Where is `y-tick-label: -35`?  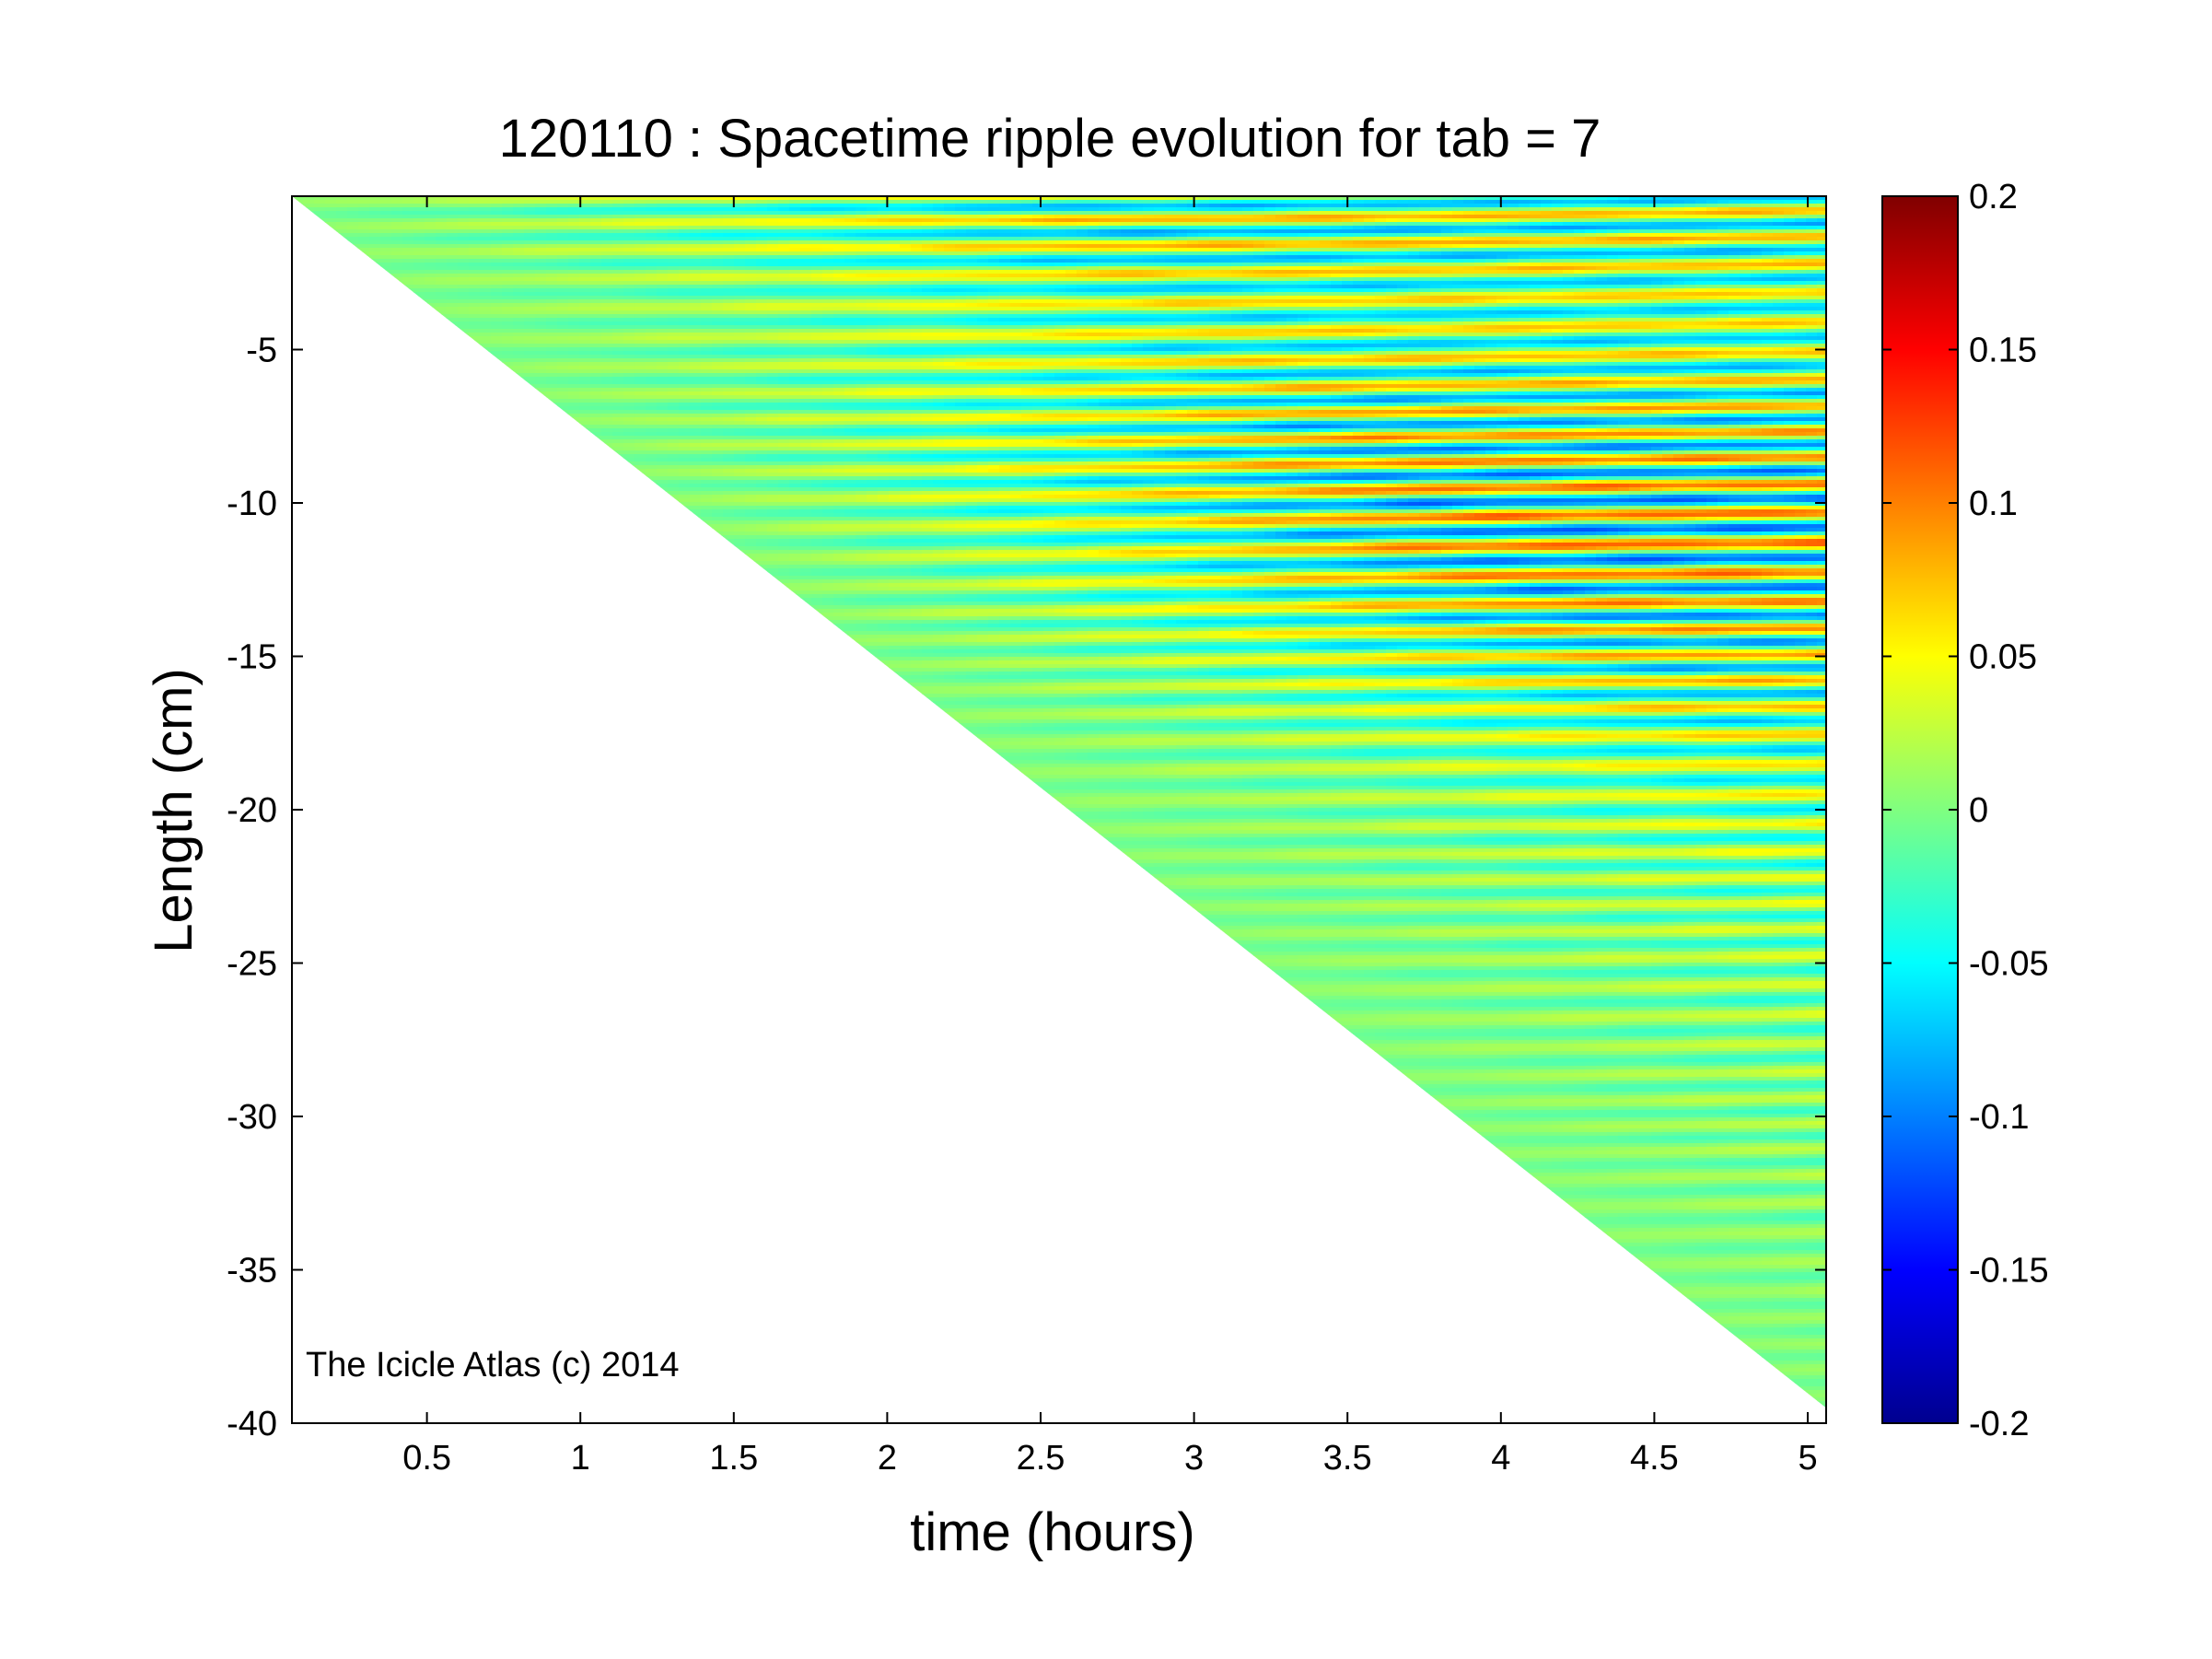 y-tick-label: -35 is located at coordinates (252, 1271).